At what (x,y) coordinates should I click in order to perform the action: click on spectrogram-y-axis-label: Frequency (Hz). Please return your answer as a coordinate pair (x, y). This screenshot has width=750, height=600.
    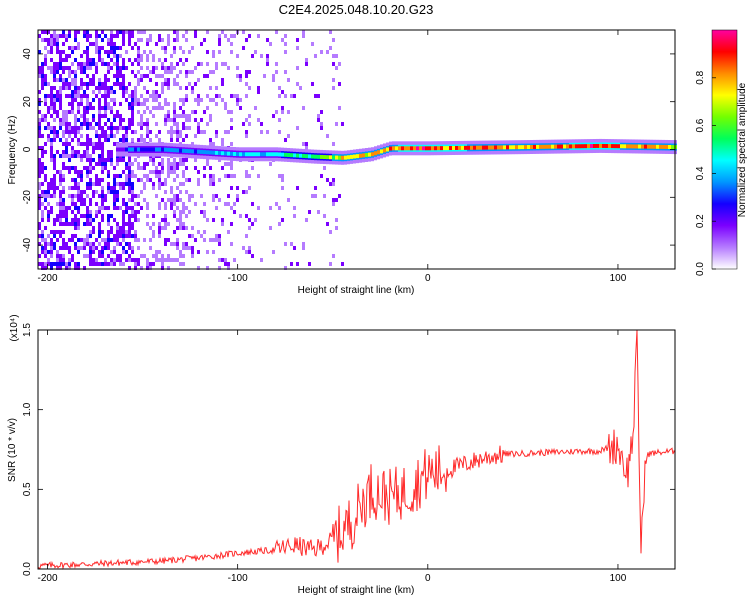
    Looking at the image, I should click on (12, 150).